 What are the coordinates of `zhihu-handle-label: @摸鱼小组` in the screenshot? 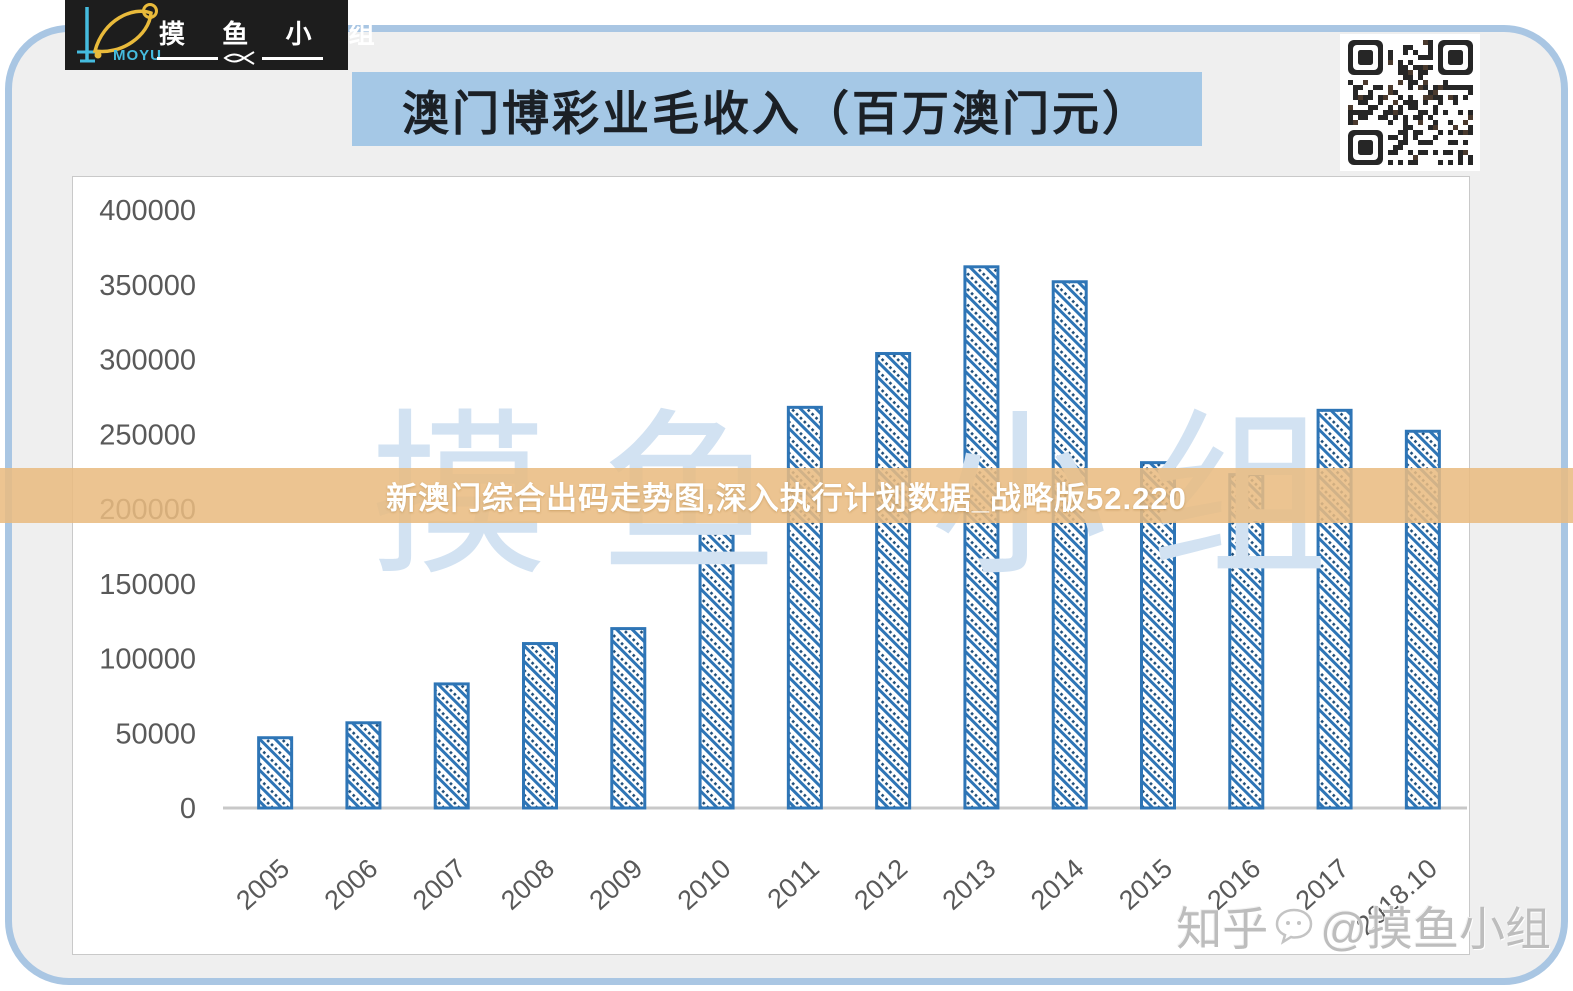 It's located at (1435, 929).